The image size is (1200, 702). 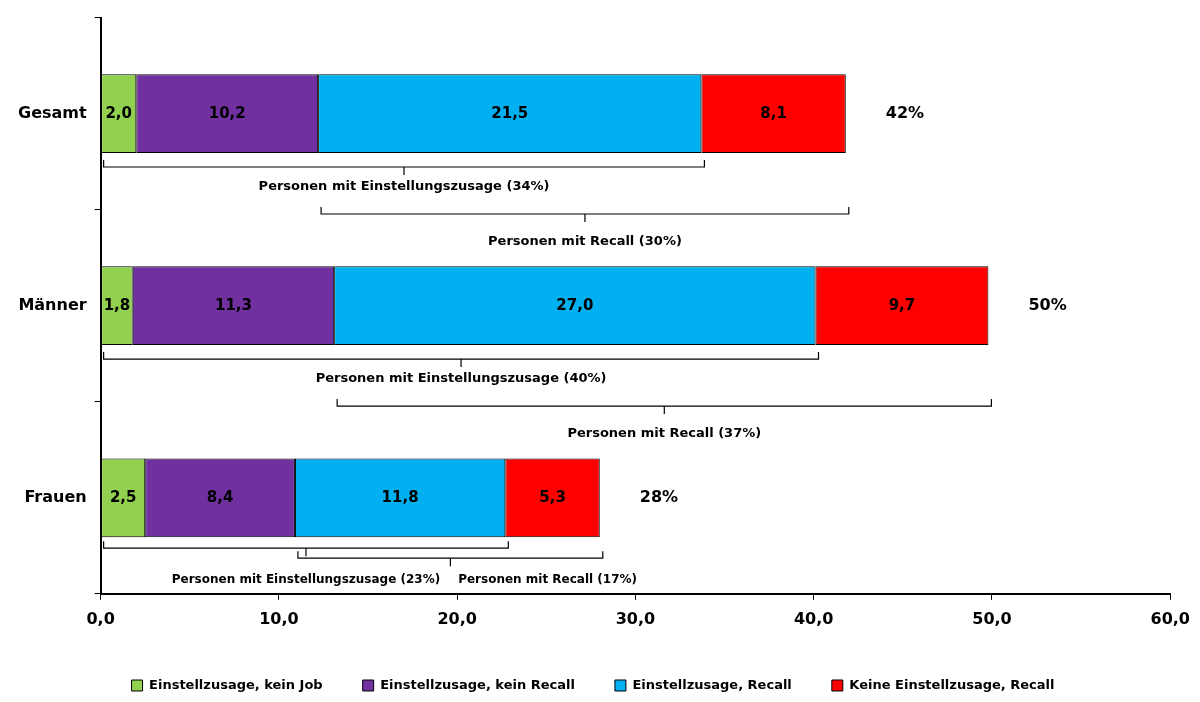 I want to click on legend-label: Einstellzusage, kein Recall, so click(x=477, y=684).